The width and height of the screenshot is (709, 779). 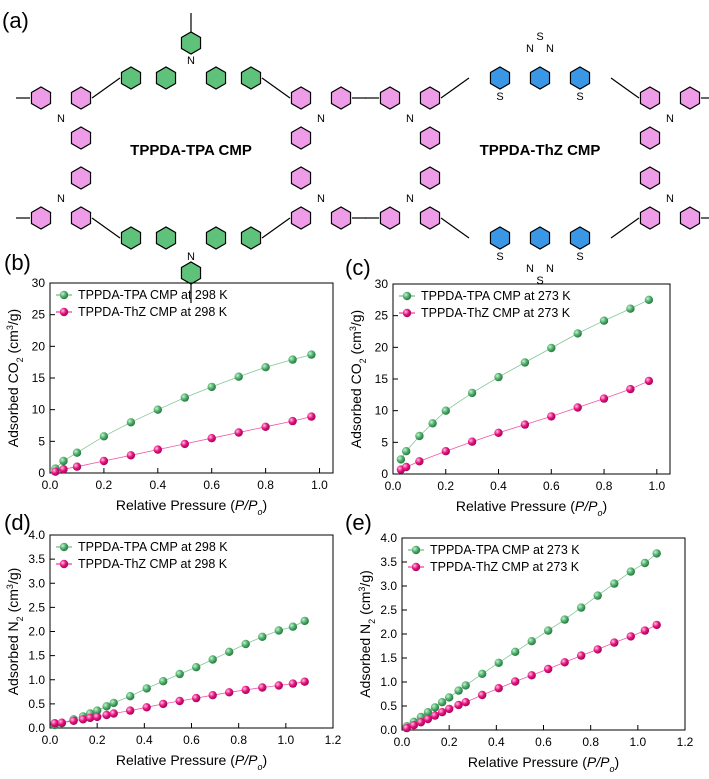 I want to click on y-tick-label: 10, so click(x=382, y=411).